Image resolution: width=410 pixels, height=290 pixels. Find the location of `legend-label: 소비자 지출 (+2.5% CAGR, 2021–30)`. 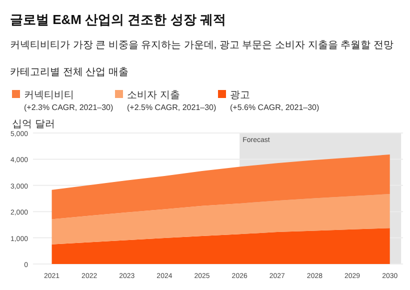

legend-label: 소비자 지출 (+2.5% CAGR, 2021–30) is located at coordinates (171, 101).